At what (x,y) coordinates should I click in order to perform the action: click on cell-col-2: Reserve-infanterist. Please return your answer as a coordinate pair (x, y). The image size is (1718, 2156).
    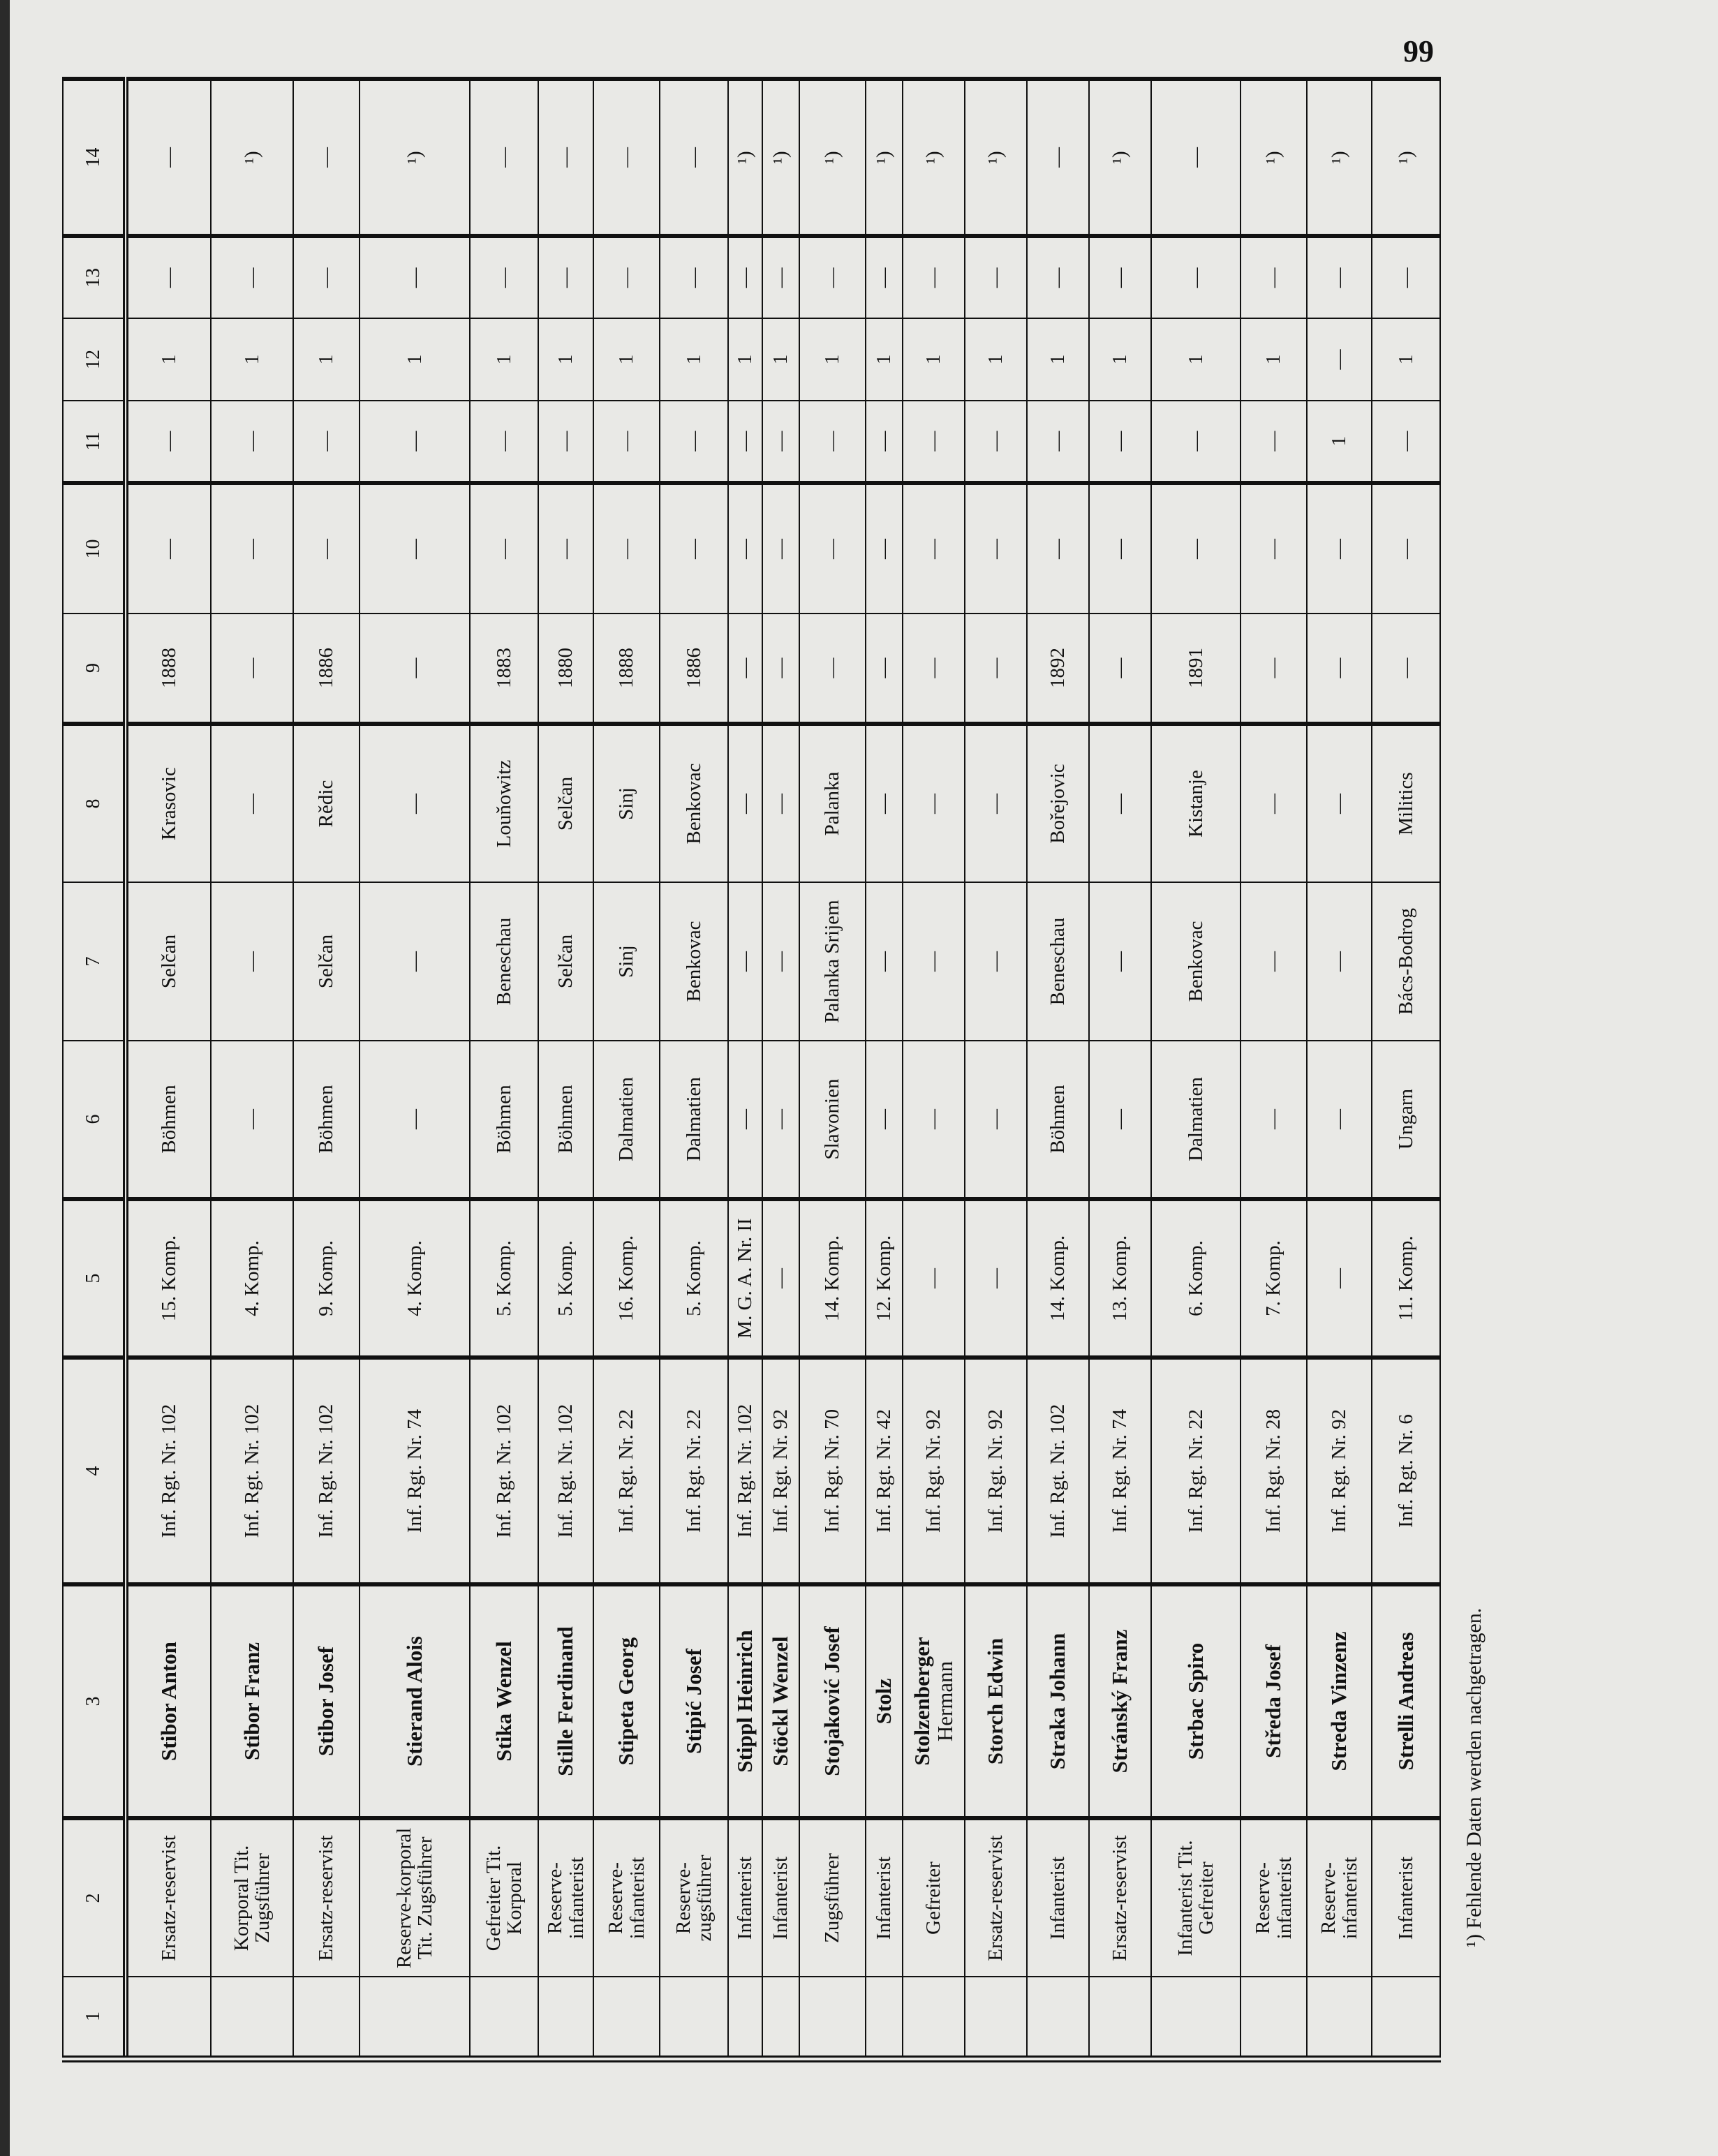
    Looking at the image, I should click on (626, 1897).